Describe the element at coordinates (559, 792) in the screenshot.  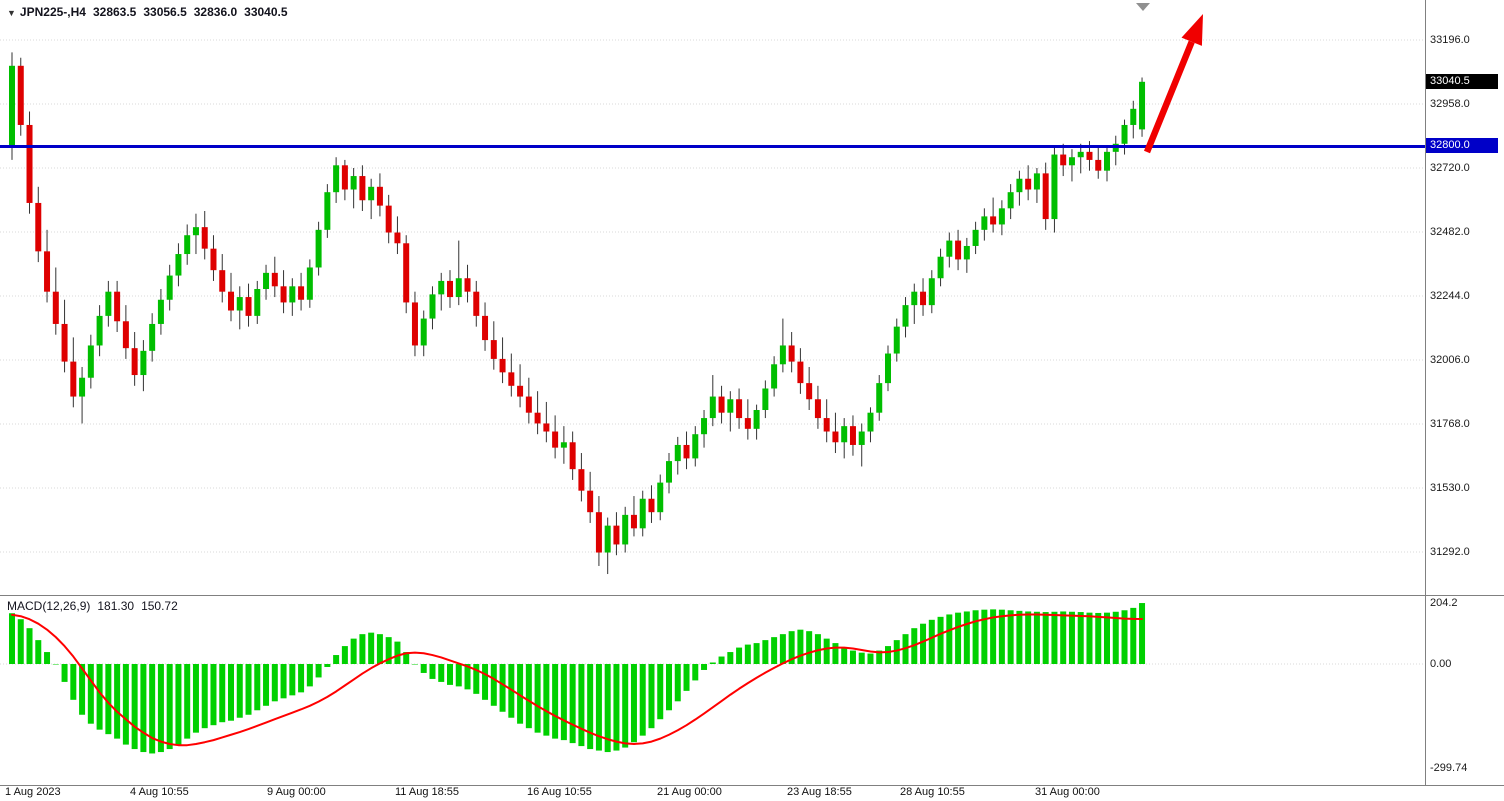
I see `time-axis-label: 16 Aug 10:55` at that location.